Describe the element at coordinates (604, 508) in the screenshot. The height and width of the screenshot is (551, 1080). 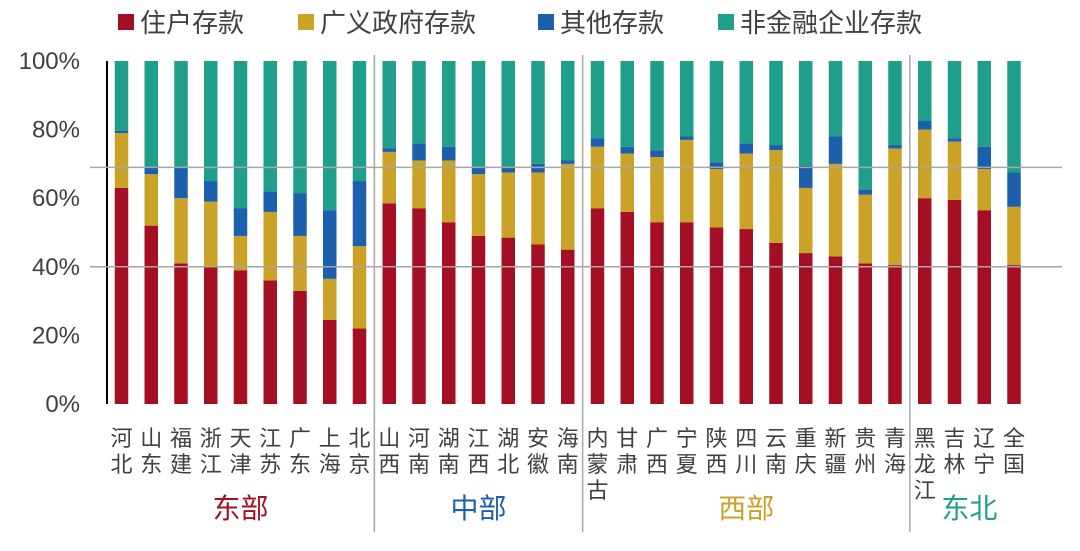
I see `region-labels: 东部 中部 西部 东北` at that location.